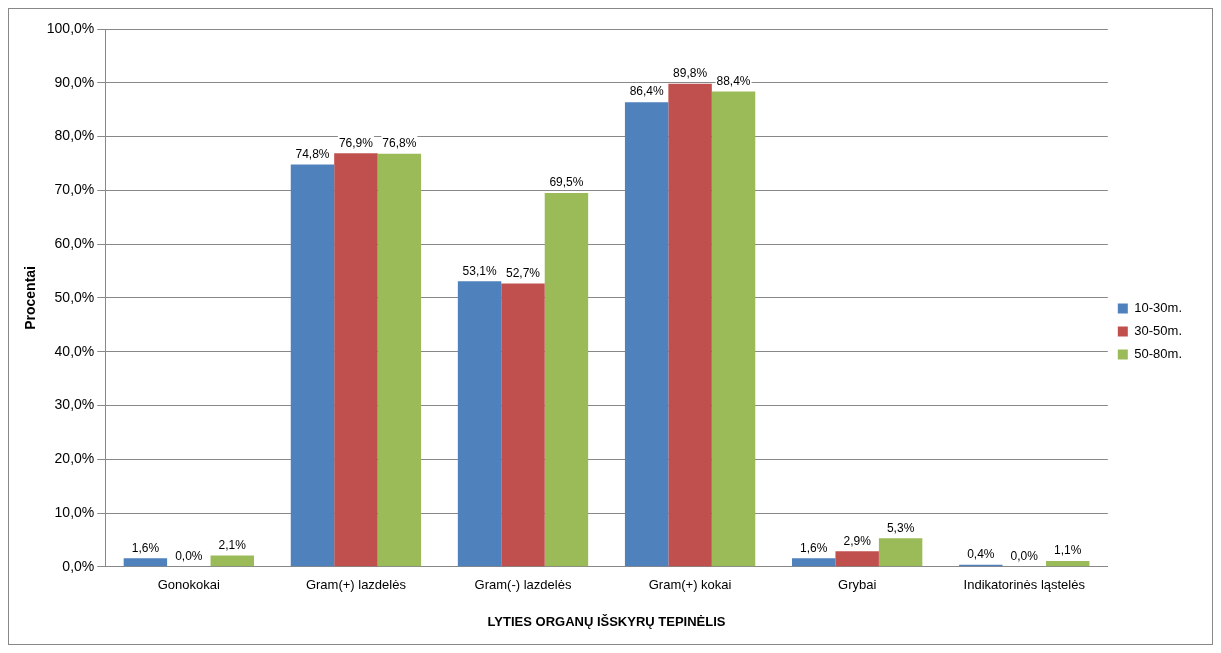  Describe the element at coordinates (356, 142) in the screenshot. I see `data-label: 76,9%` at that location.